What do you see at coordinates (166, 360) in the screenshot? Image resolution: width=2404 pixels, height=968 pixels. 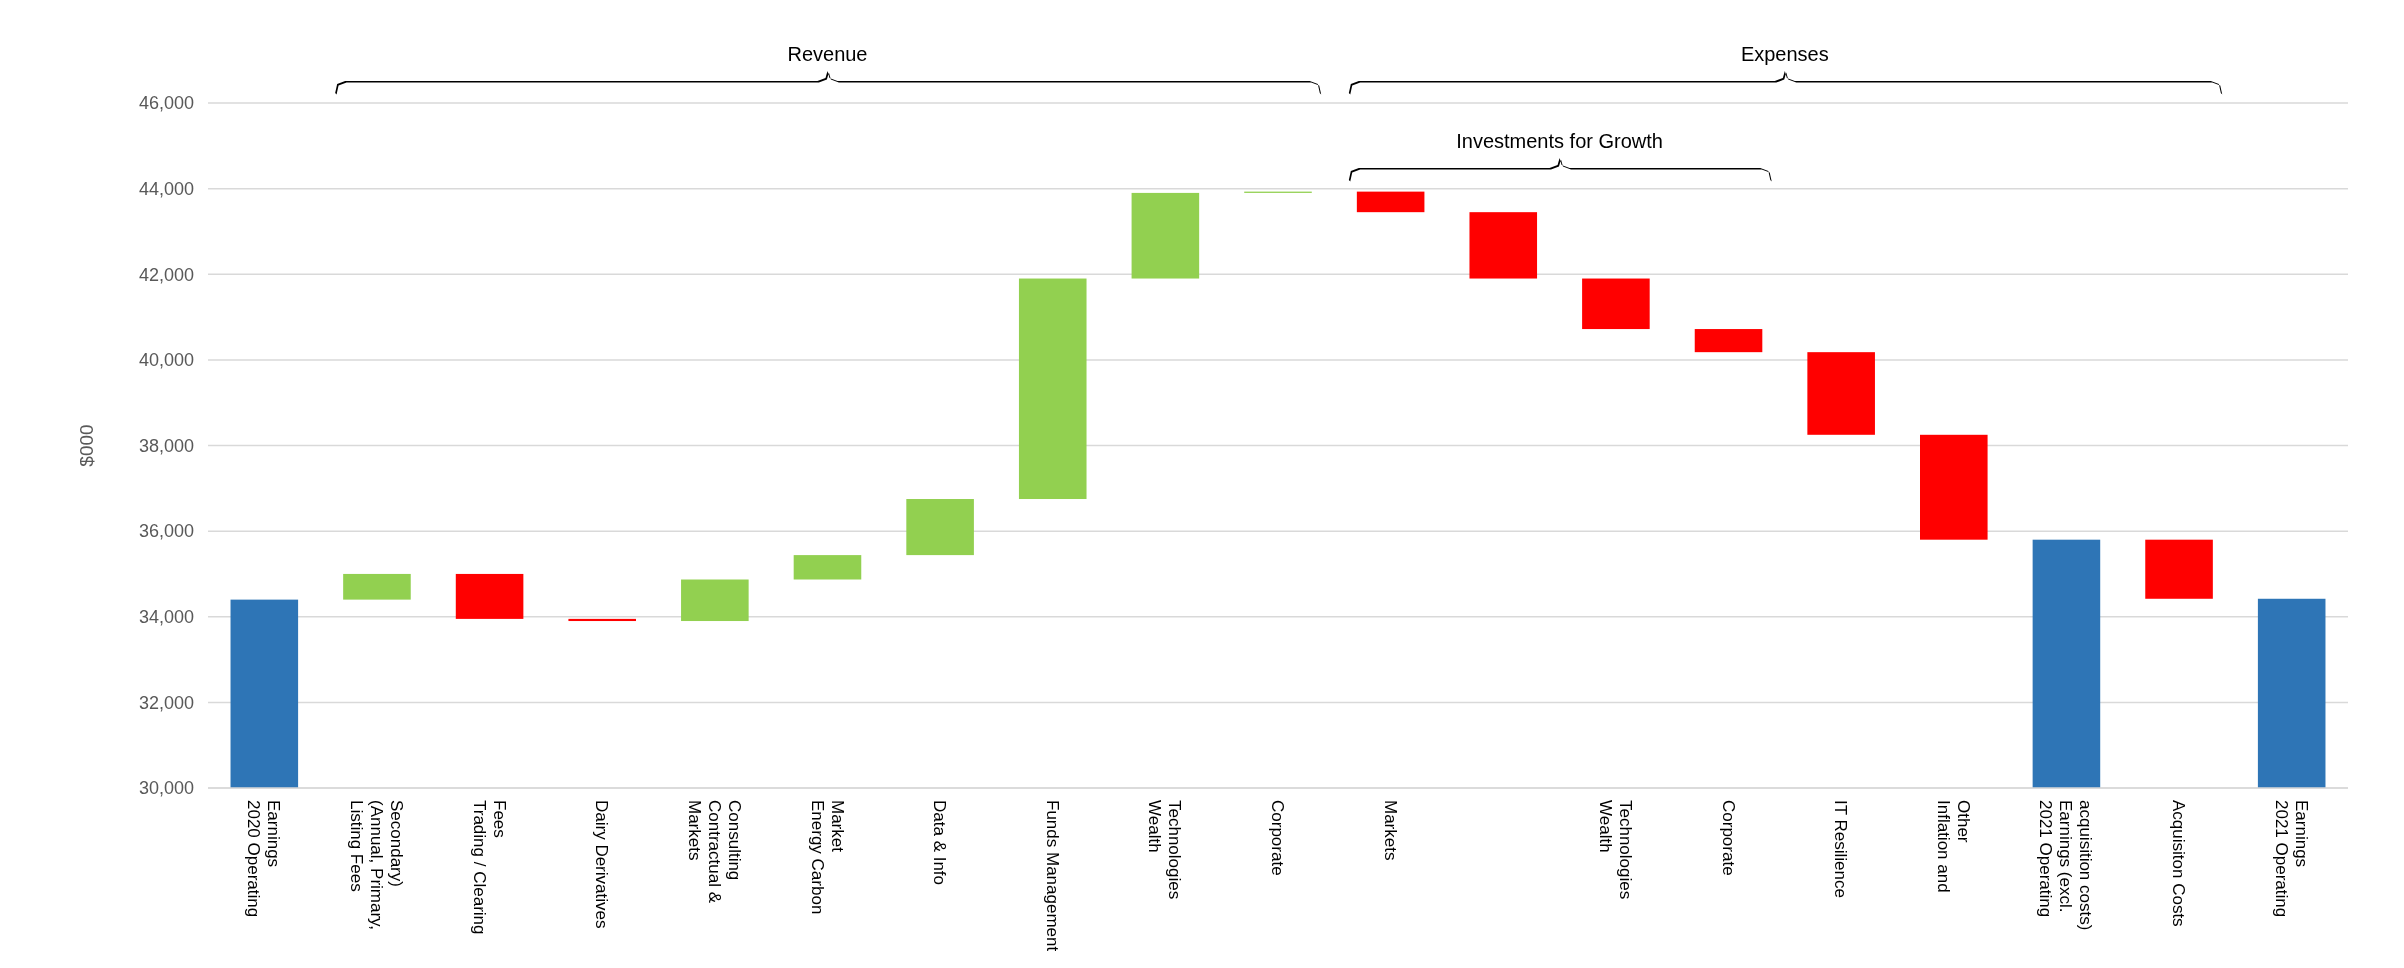 I see `y-tick-label: 40,000` at bounding box center [166, 360].